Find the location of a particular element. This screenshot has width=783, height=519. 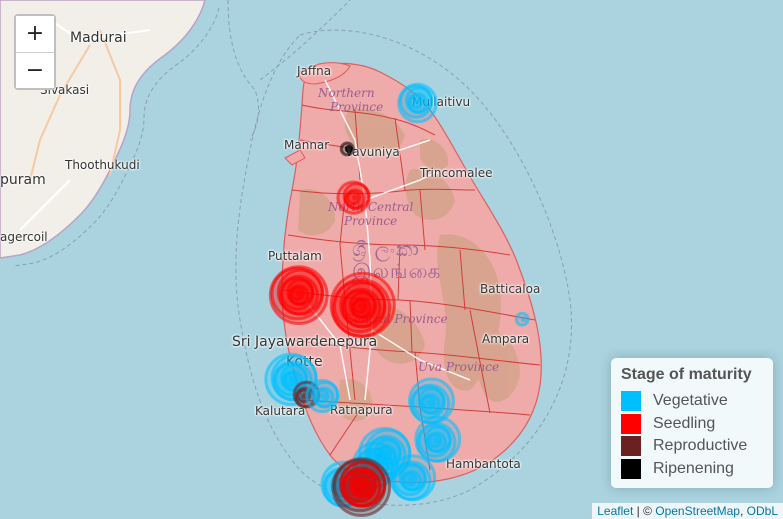

legend-item-seedling: Seedling is located at coordinates (692, 424).